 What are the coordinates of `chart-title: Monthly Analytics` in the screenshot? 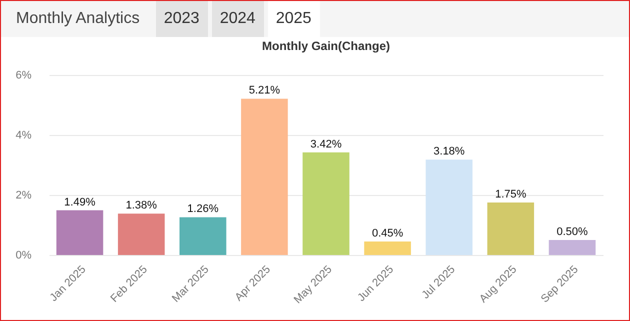 It's located at (78, 19).